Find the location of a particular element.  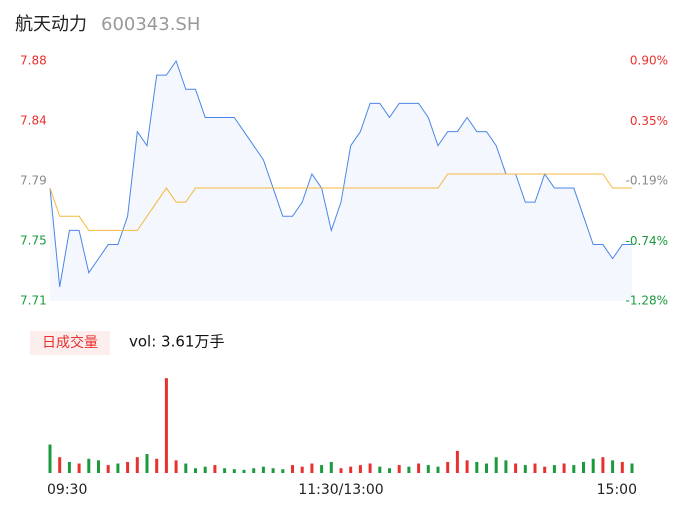

y2-tick-label: 0.90% is located at coordinates (649, 61).